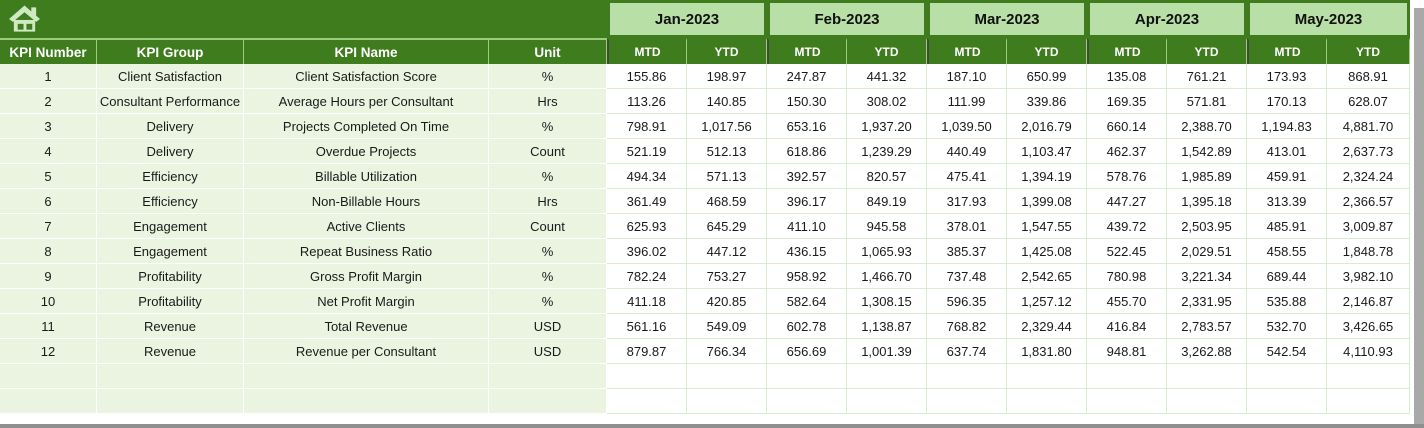  What do you see at coordinates (366, 51) in the screenshot?
I see `column-header-kpi-name: KPI Name` at bounding box center [366, 51].